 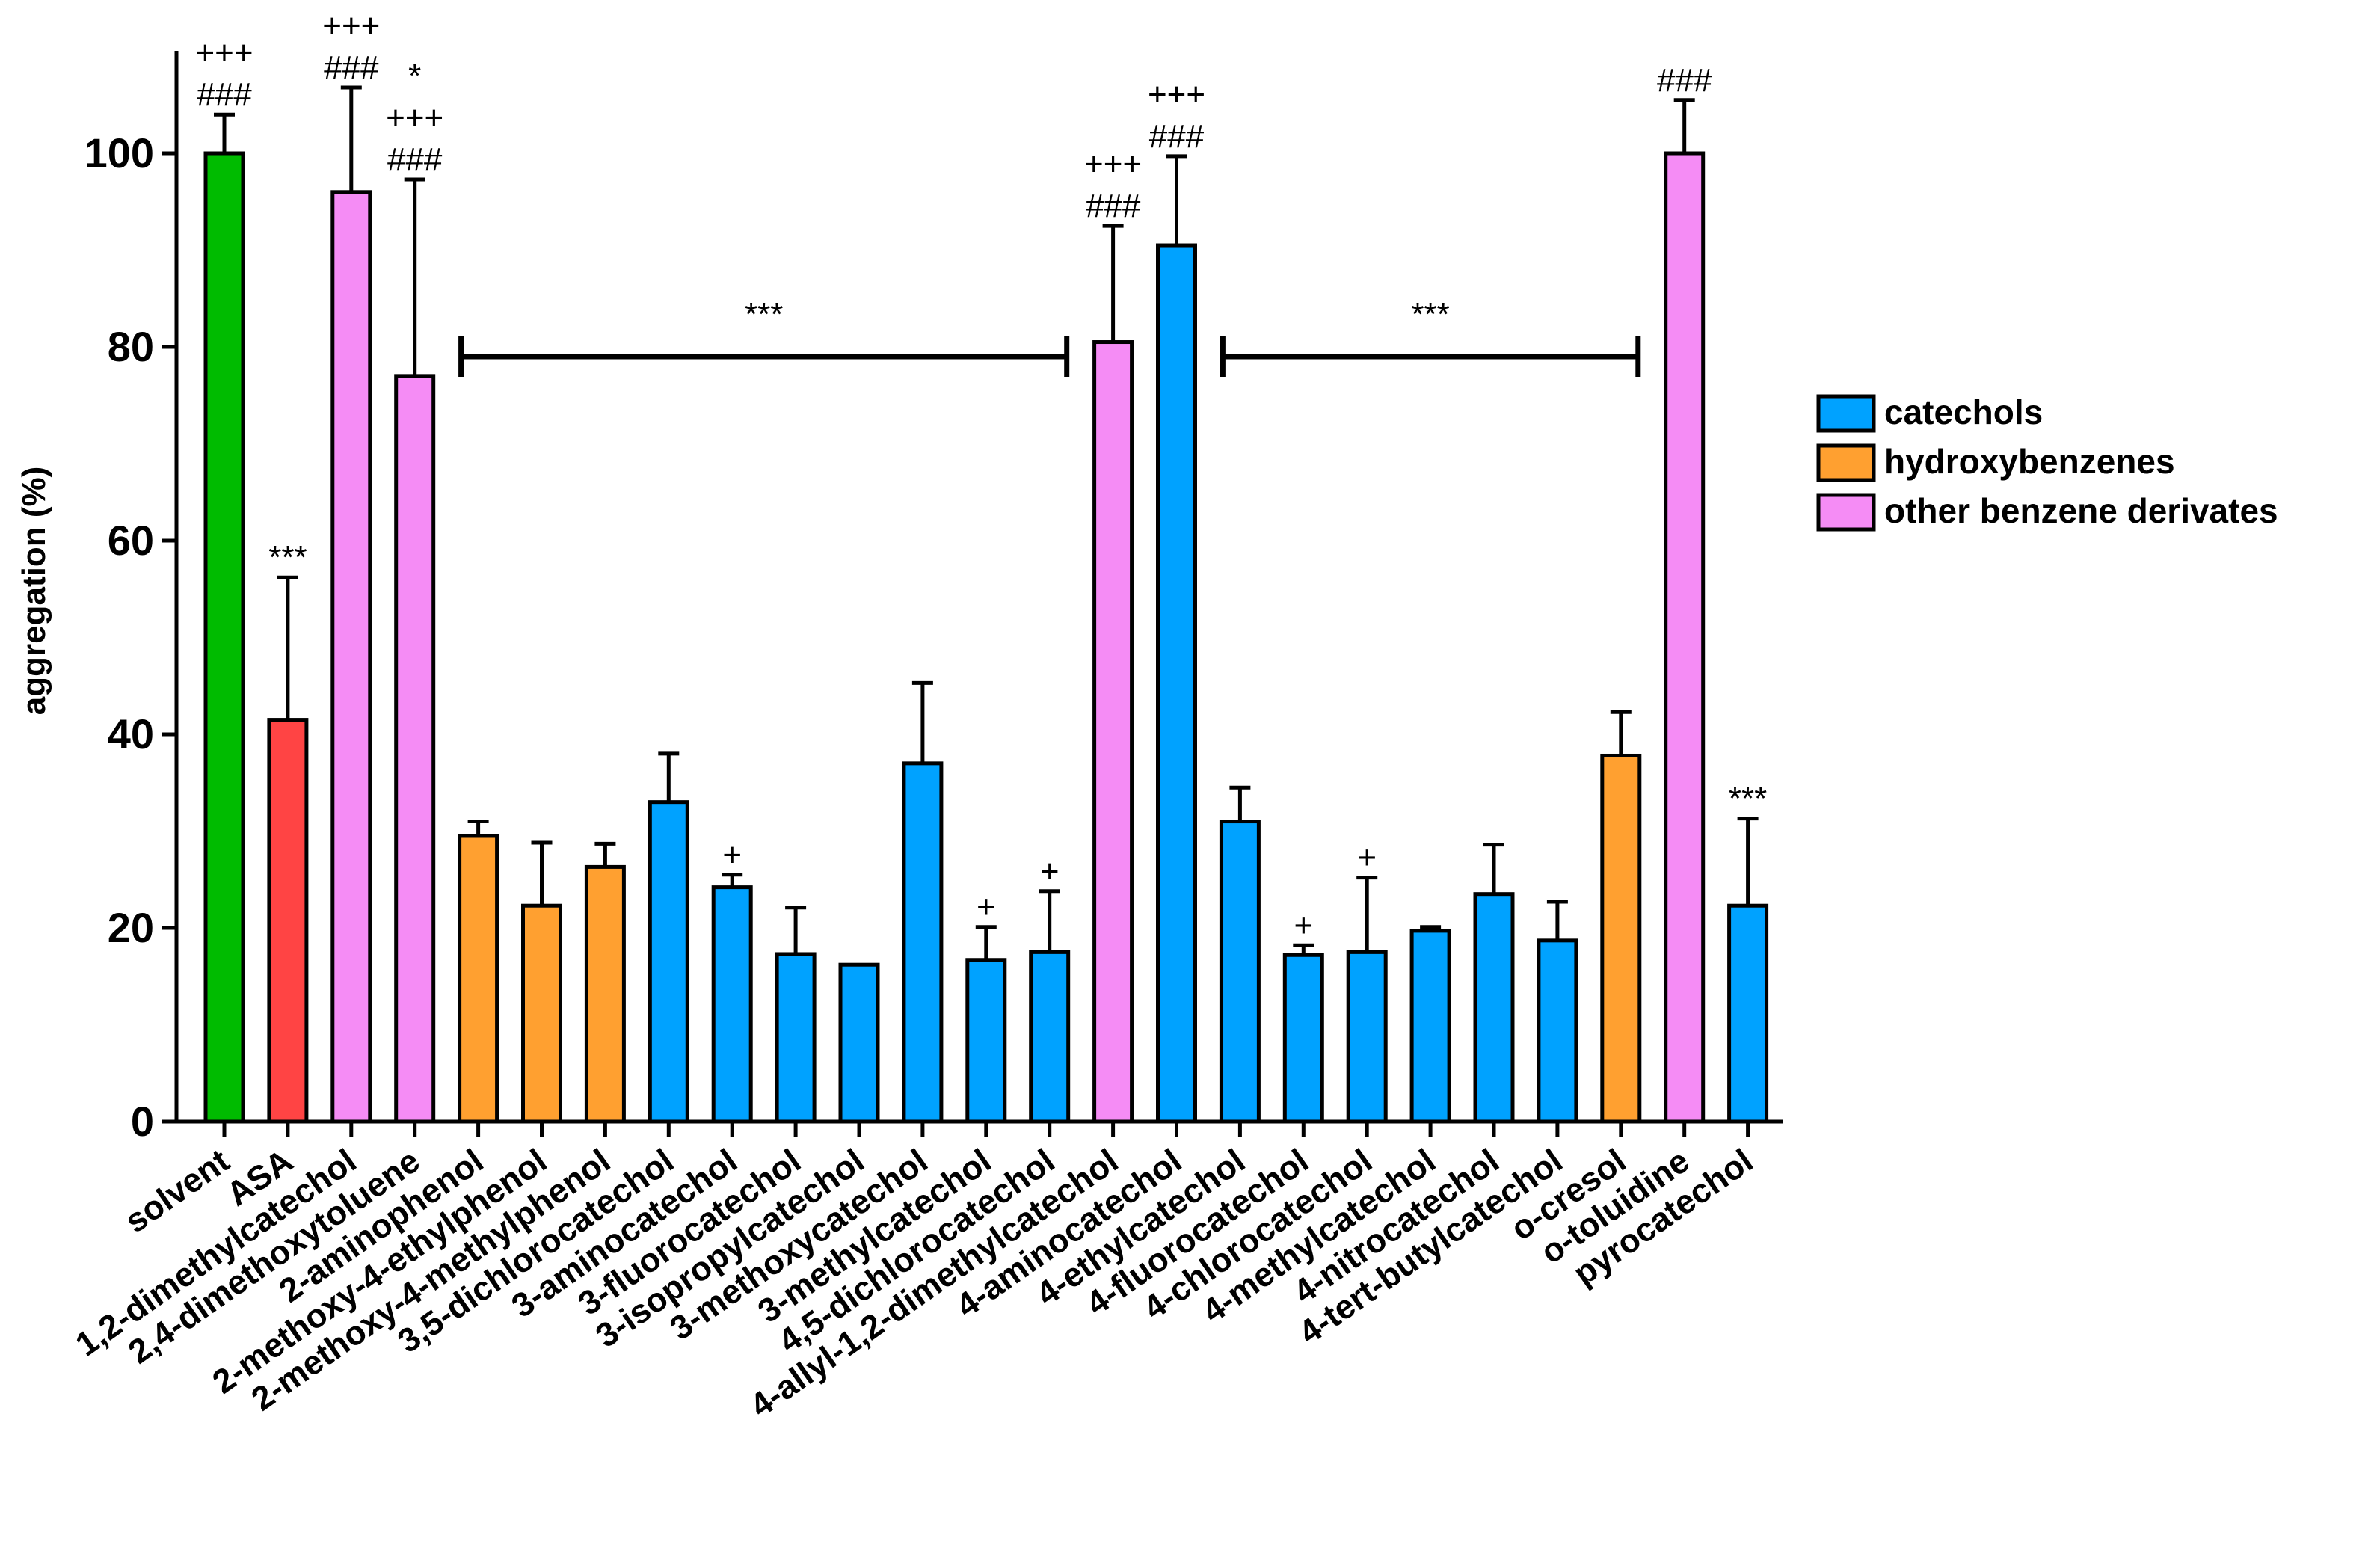 What do you see at coordinates (2029, 461) in the screenshot?
I see `legend-label: hydroxybenzenes` at bounding box center [2029, 461].